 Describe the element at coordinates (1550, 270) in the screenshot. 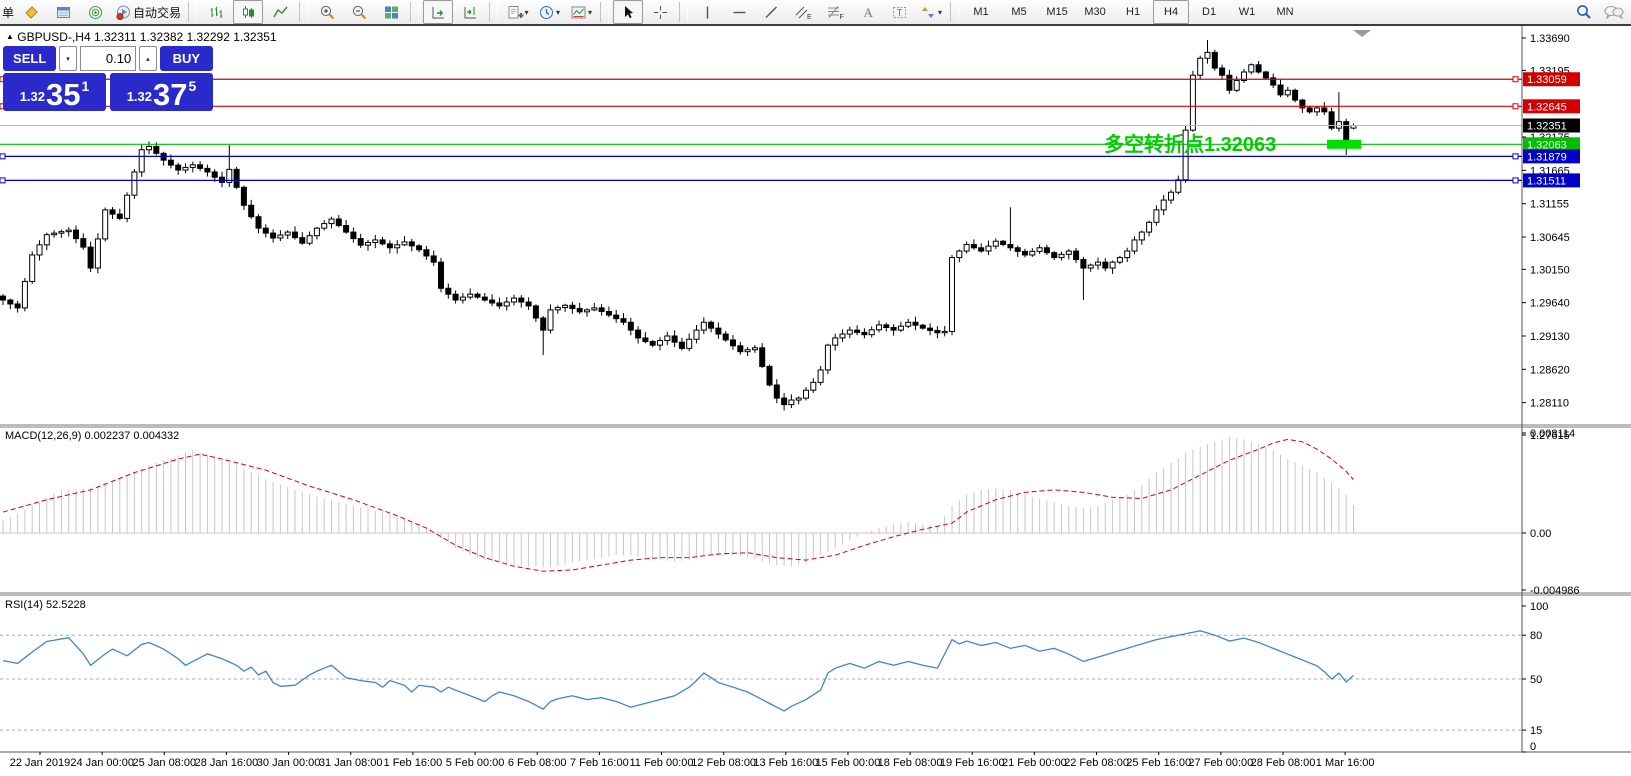

I see `svg-text: 1.30150` at that location.